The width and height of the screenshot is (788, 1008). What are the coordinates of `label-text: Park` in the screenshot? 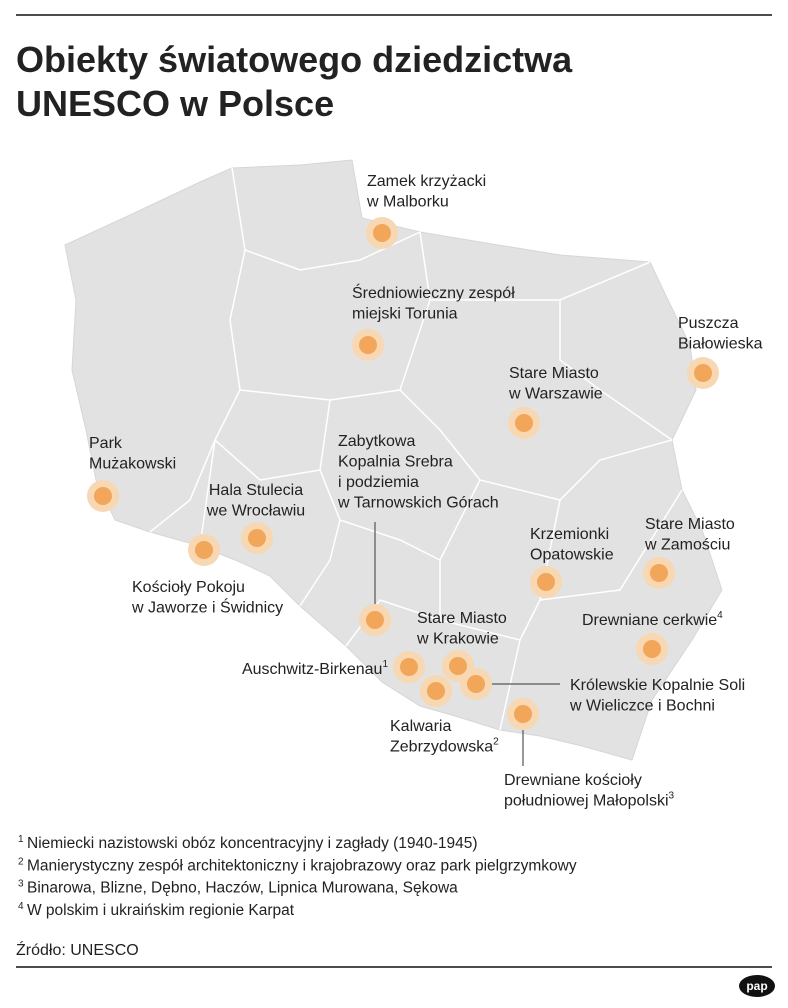 It's located at (106, 443).